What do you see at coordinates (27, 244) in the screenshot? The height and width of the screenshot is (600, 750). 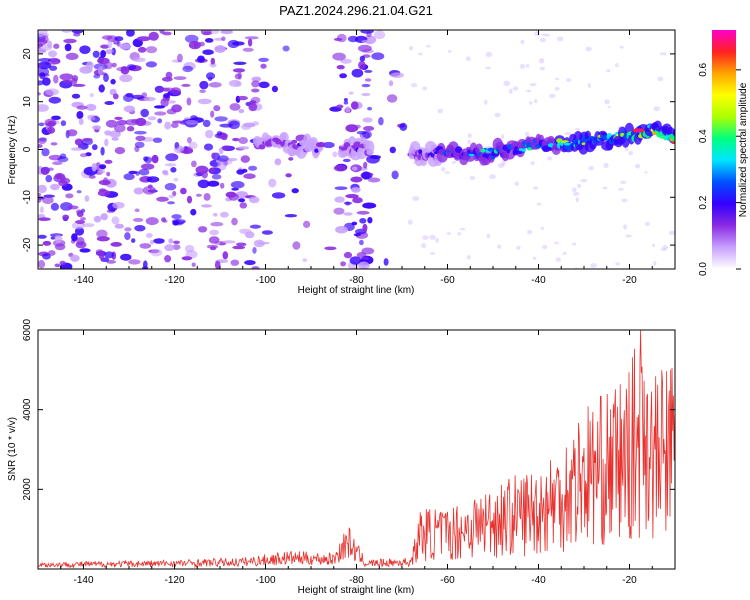 I see `spectrogram-ytick-label: -20` at bounding box center [27, 244].